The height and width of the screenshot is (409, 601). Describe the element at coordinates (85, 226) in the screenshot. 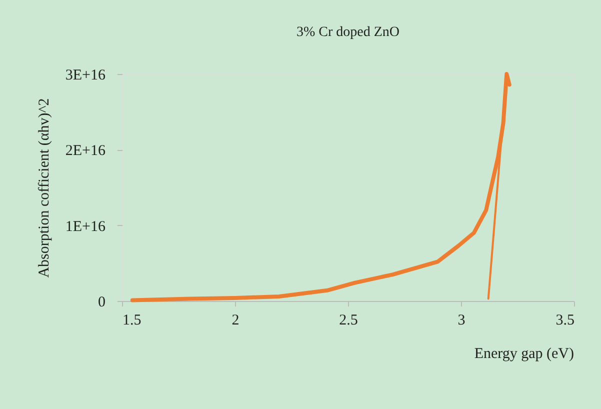

I see `y-tick-label: 1E+16` at that location.